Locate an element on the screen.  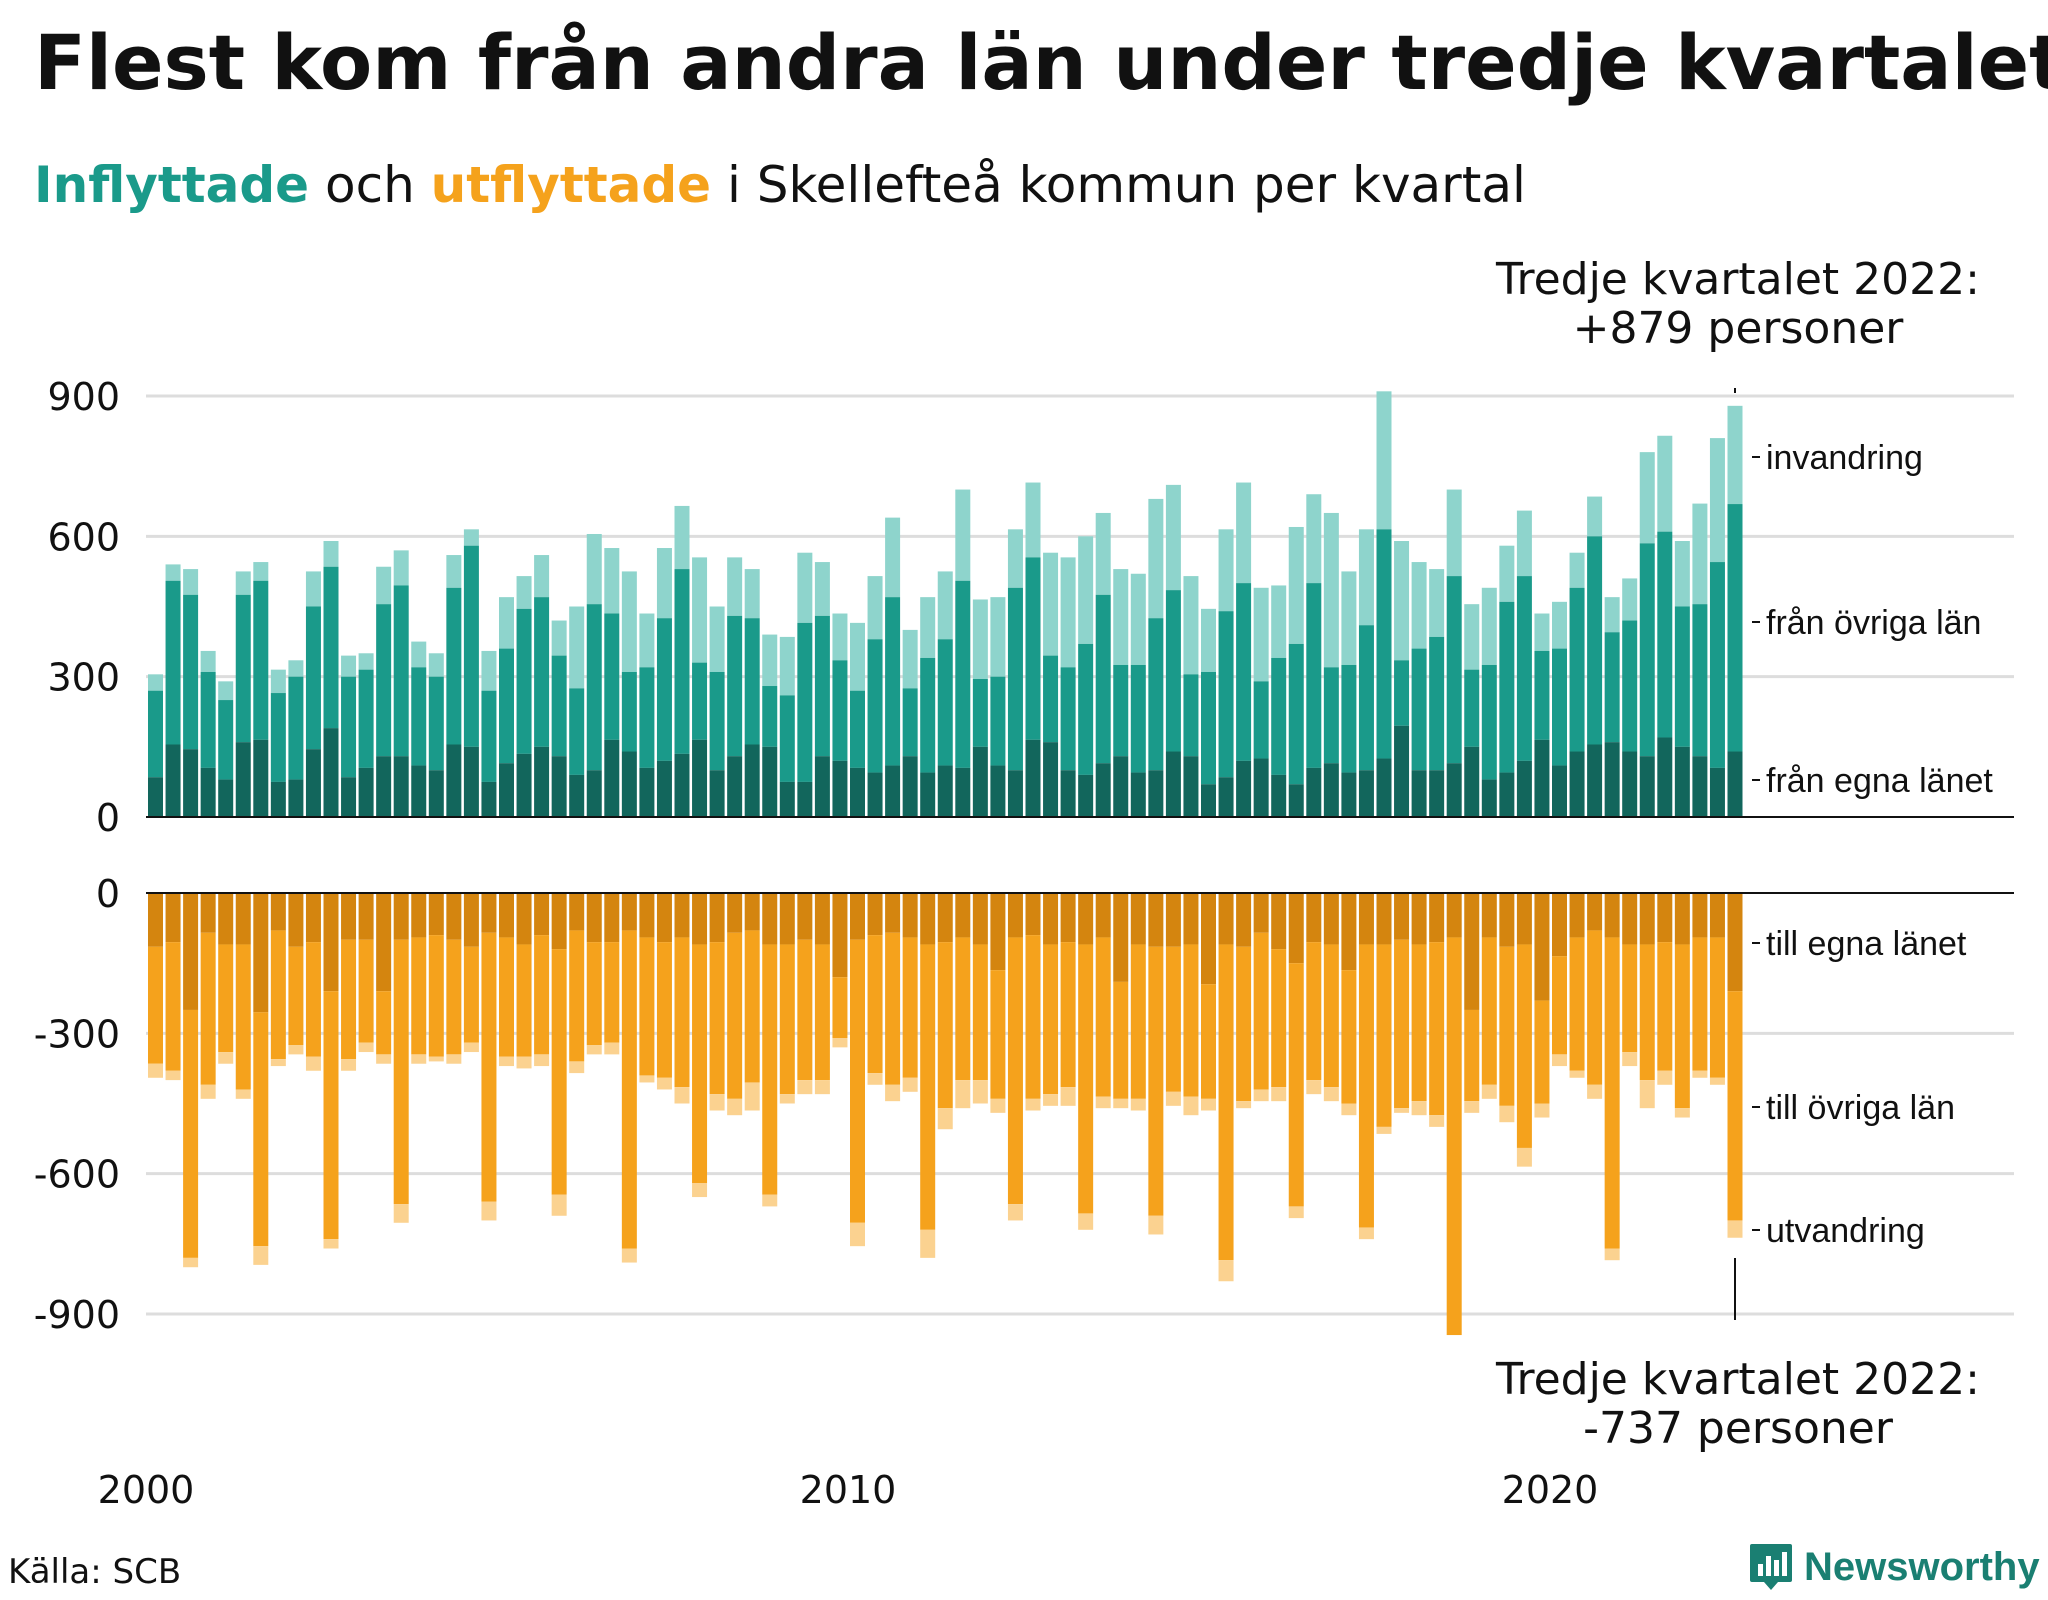
series-label-bottom: till övriga län is located at coordinates (1860, 1108).